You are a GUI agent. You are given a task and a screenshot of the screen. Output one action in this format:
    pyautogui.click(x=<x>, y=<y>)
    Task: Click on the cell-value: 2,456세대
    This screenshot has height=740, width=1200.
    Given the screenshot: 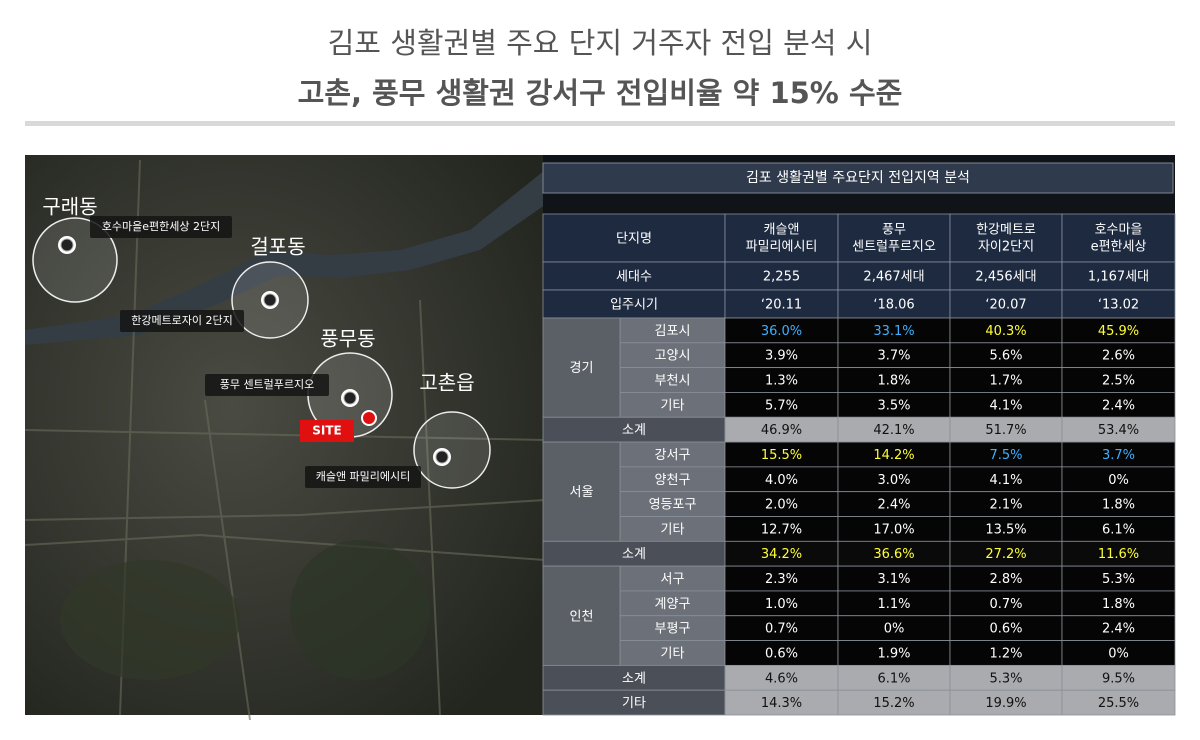 What is the action you would take?
    pyautogui.click(x=1005, y=277)
    